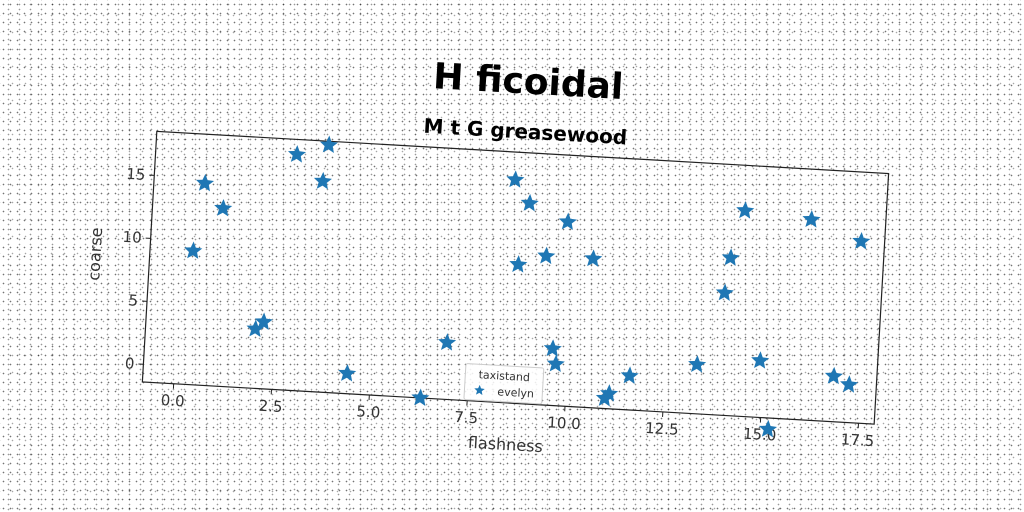 This screenshot has height=512, width=1024. Describe the element at coordinates (857, 440) in the screenshot. I see `x-tick-label: 17.5` at that location.